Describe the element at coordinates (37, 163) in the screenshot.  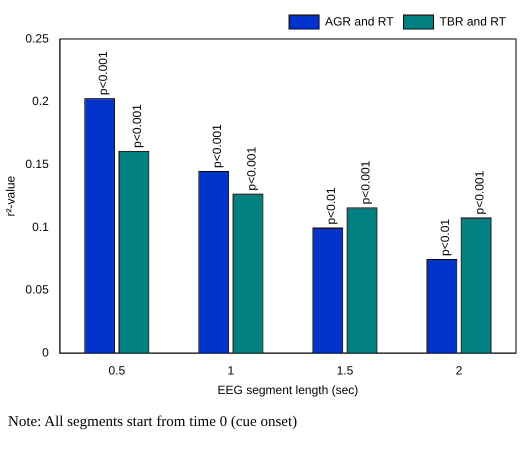
I see `y-tick-label: 0.15` at that location.